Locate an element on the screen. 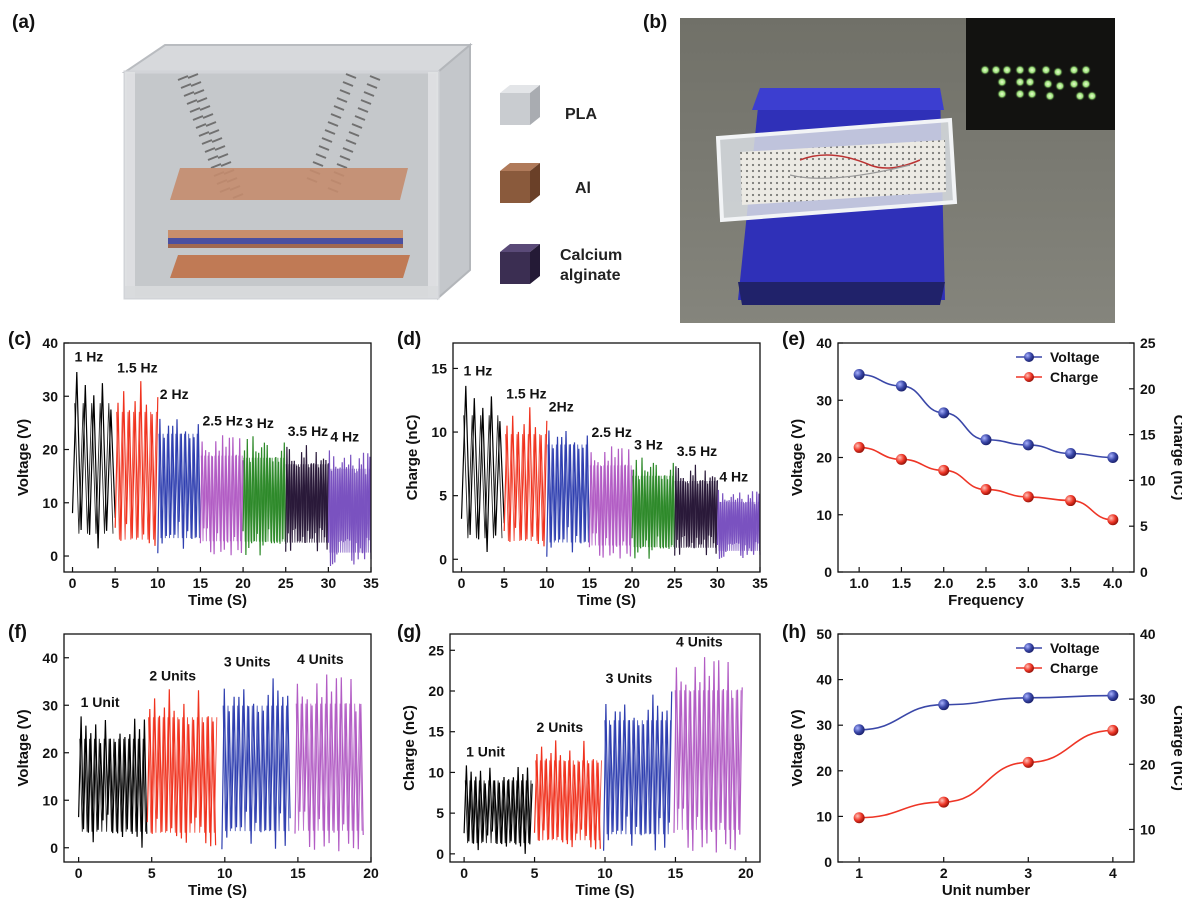 This screenshot has height=905, width=1182. curve-charge is located at coordinates (986, 774).